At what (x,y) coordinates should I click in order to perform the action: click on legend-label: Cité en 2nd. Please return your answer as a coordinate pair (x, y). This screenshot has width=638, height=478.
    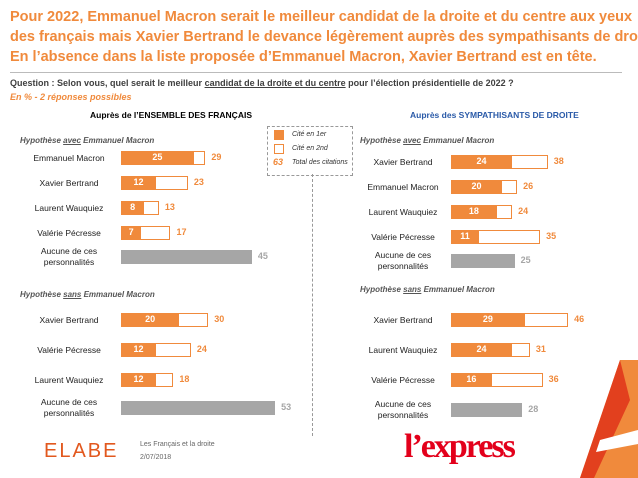
    Looking at the image, I should click on (310, 148).